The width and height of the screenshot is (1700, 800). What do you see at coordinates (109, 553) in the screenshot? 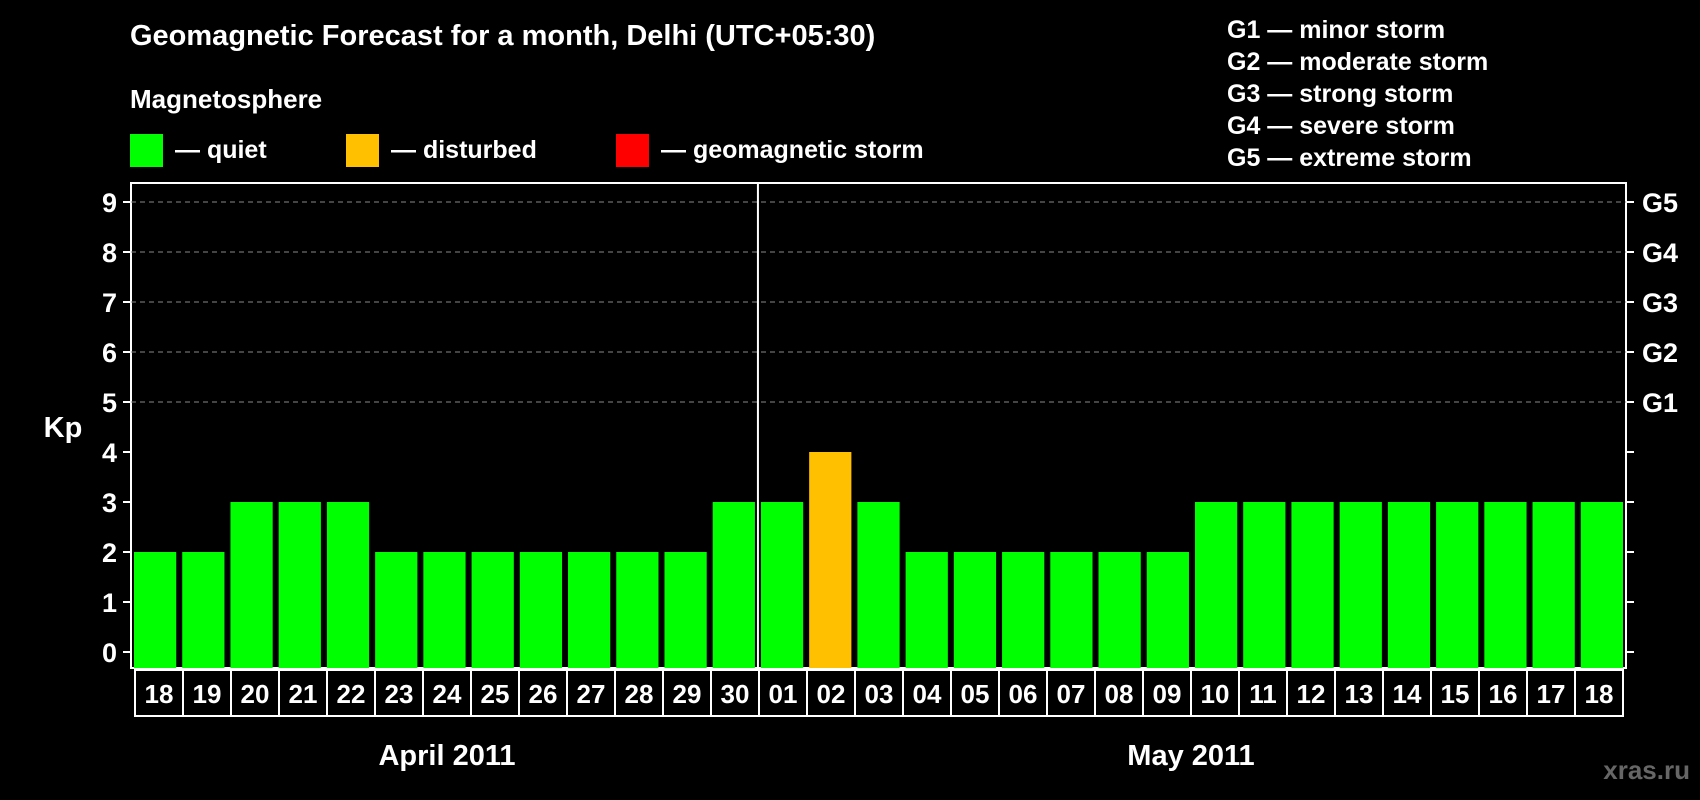
I see `y-tick-label: 2` at bounding box center [109, 553].